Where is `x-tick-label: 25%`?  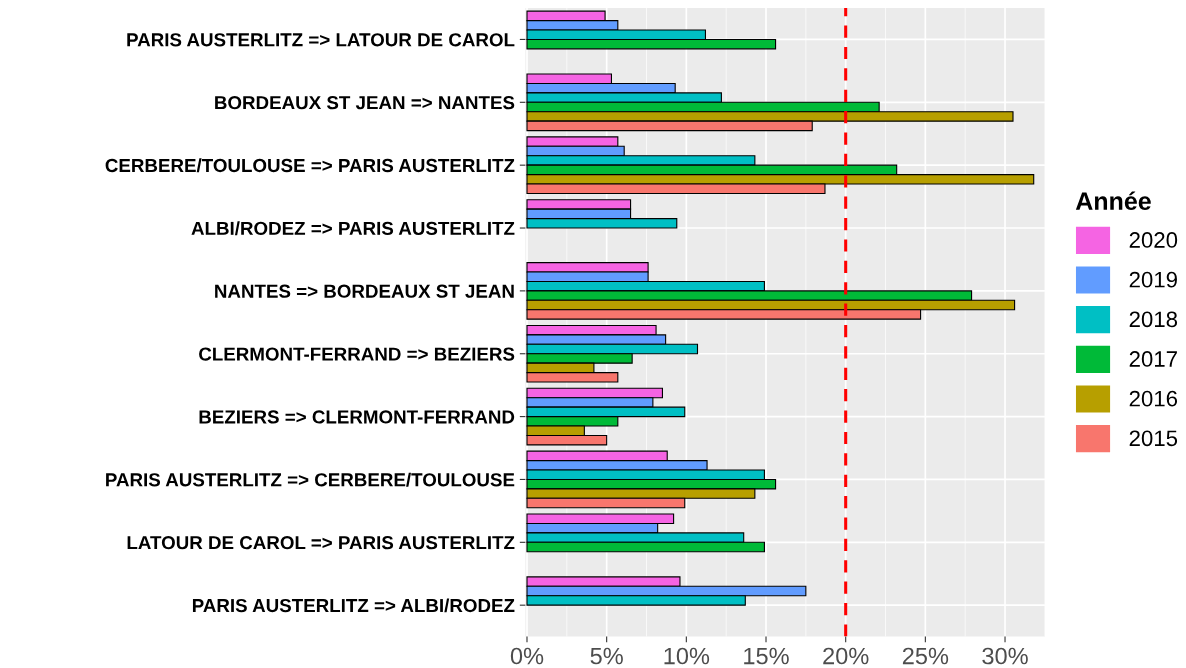
x-tick-label: 25% is located at coordinates (925, 656).